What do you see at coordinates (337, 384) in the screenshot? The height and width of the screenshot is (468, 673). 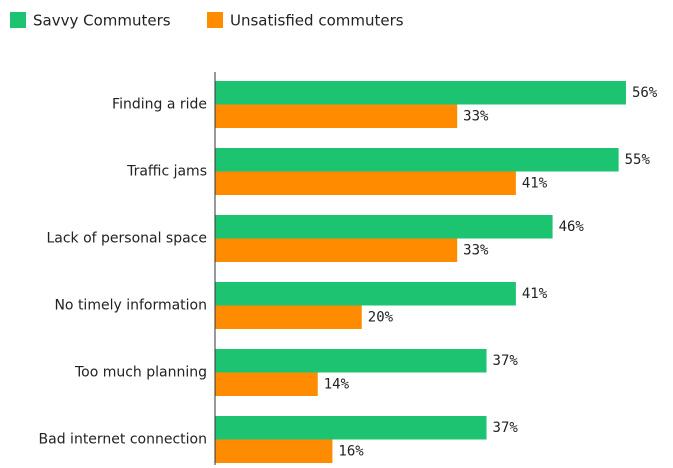 I see `value-label: 14%` at bounding box center [337, 384].